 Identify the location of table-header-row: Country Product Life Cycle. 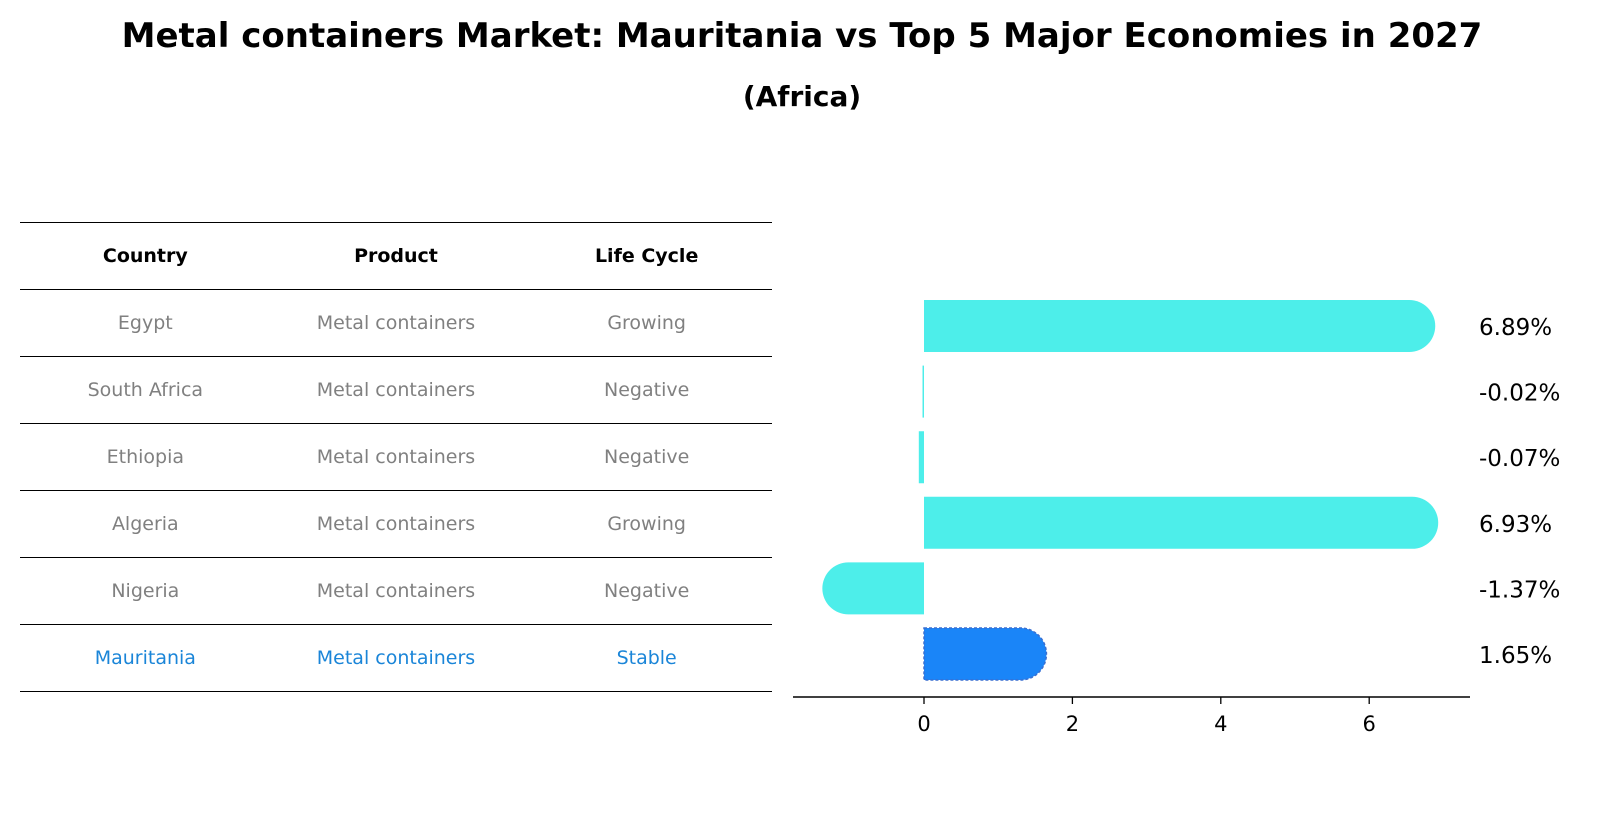
(396, 256).